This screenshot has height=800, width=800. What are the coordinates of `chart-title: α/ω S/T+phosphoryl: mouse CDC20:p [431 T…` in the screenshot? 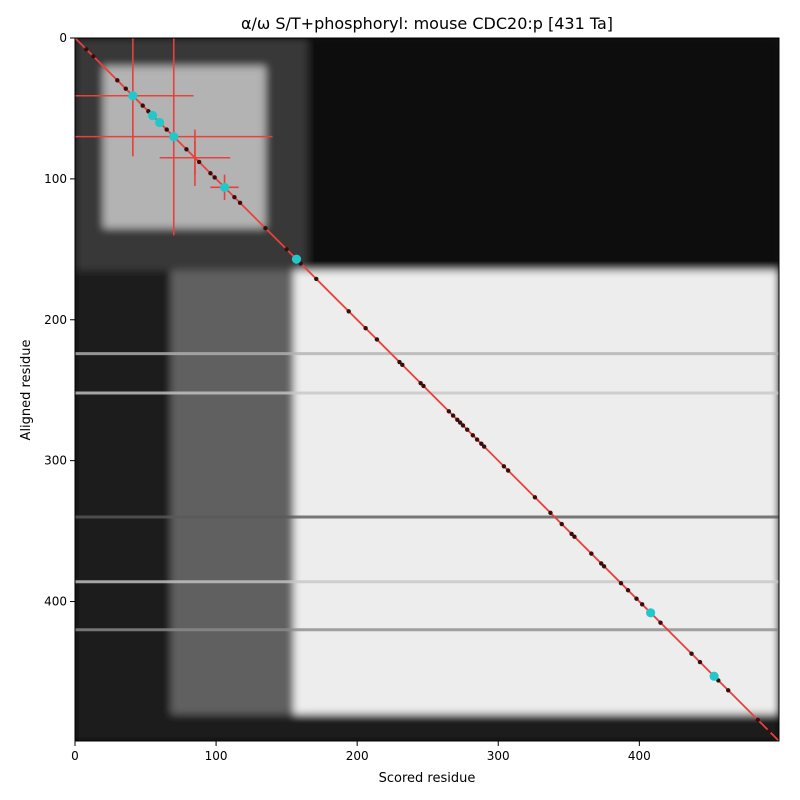 It's located at (427, 23).